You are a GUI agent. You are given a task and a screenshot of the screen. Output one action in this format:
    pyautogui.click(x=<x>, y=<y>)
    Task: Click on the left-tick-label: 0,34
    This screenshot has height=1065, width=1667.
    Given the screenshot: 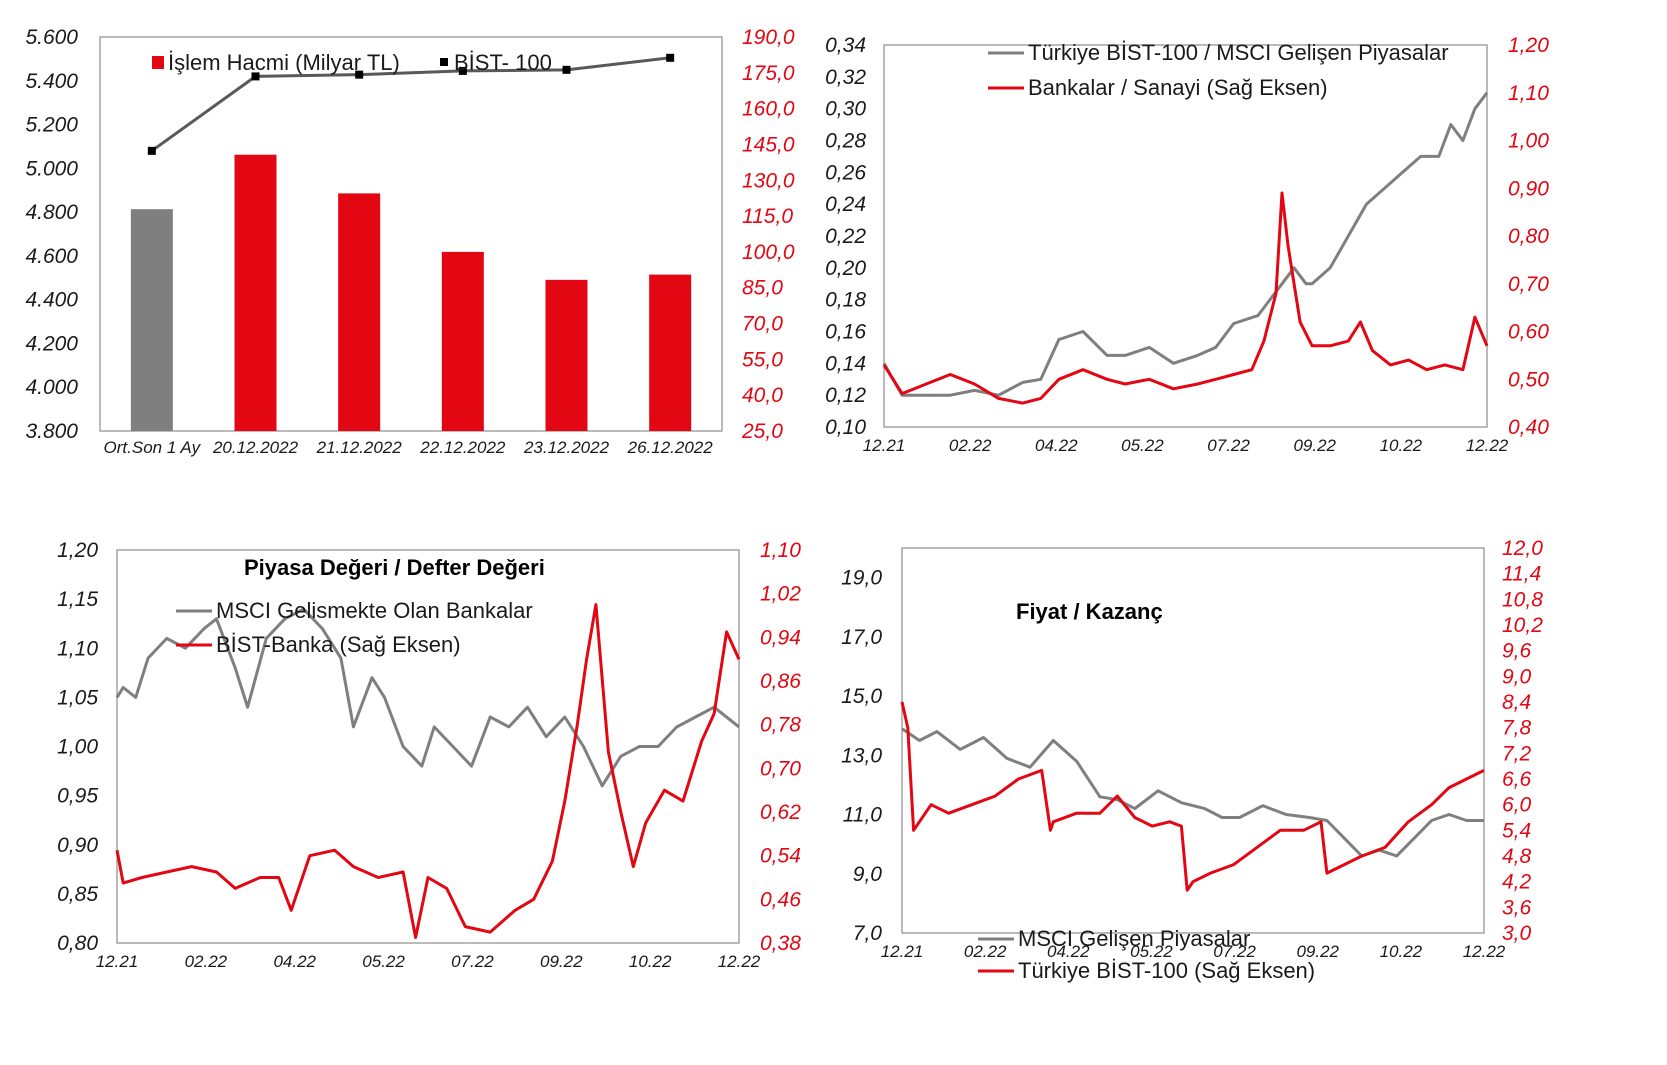 What is the action you would take?
    pyautogui.click(x=845, y=45)
    